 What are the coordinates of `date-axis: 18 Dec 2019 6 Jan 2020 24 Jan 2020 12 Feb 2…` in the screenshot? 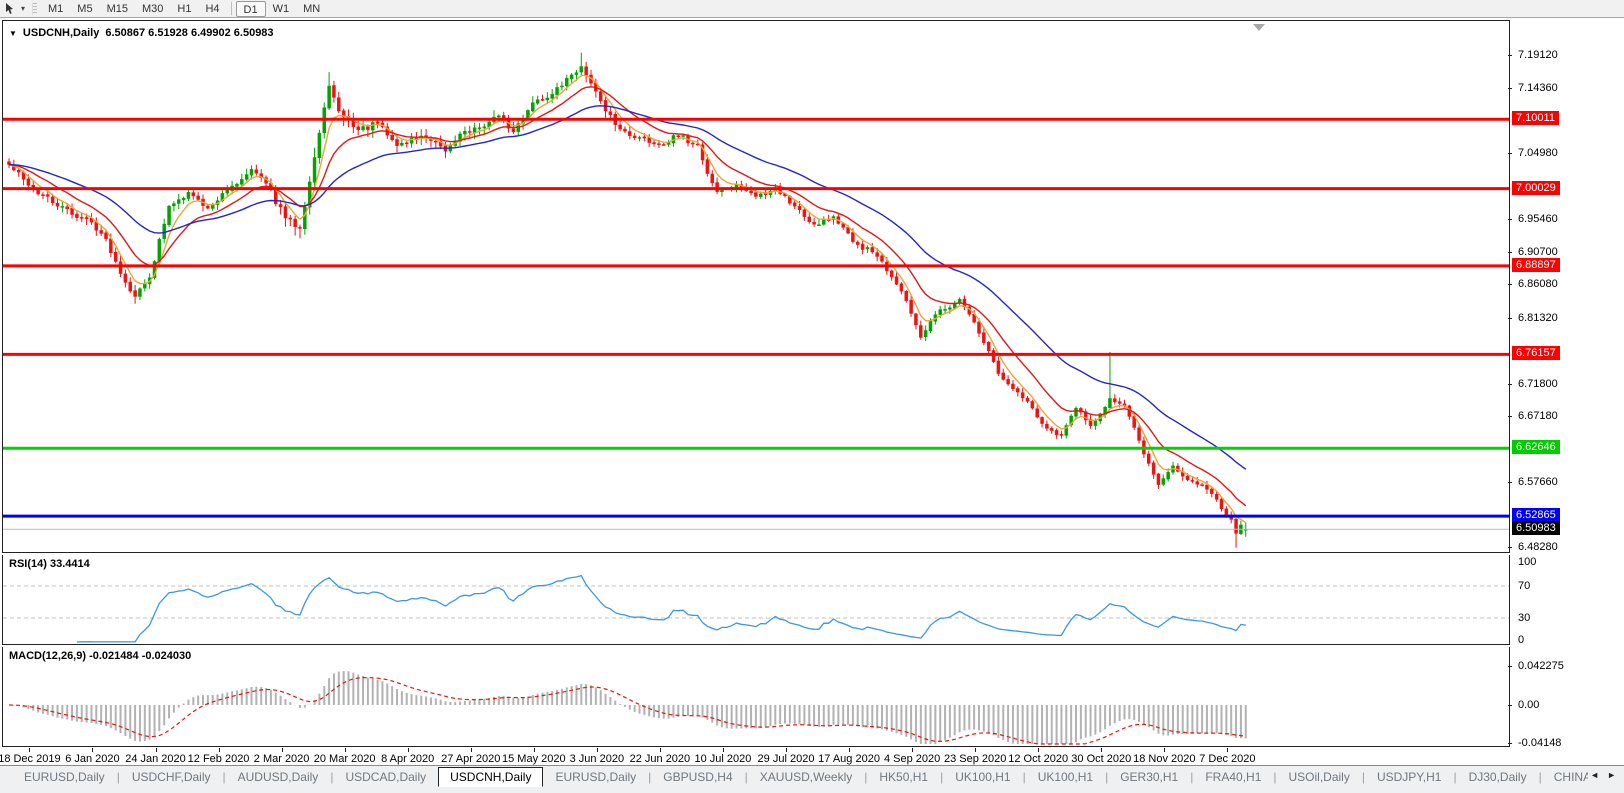 It's located at (756, 757).